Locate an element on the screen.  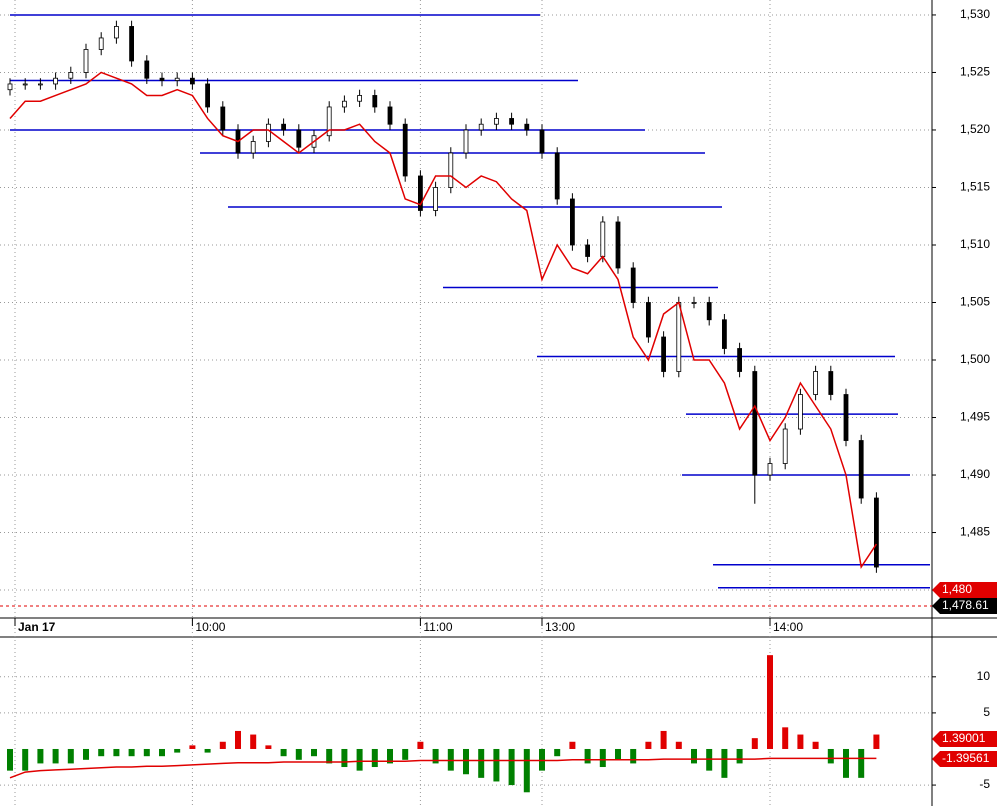
price-flag-label: 1,478.61 is located at coordinates (965, 605).